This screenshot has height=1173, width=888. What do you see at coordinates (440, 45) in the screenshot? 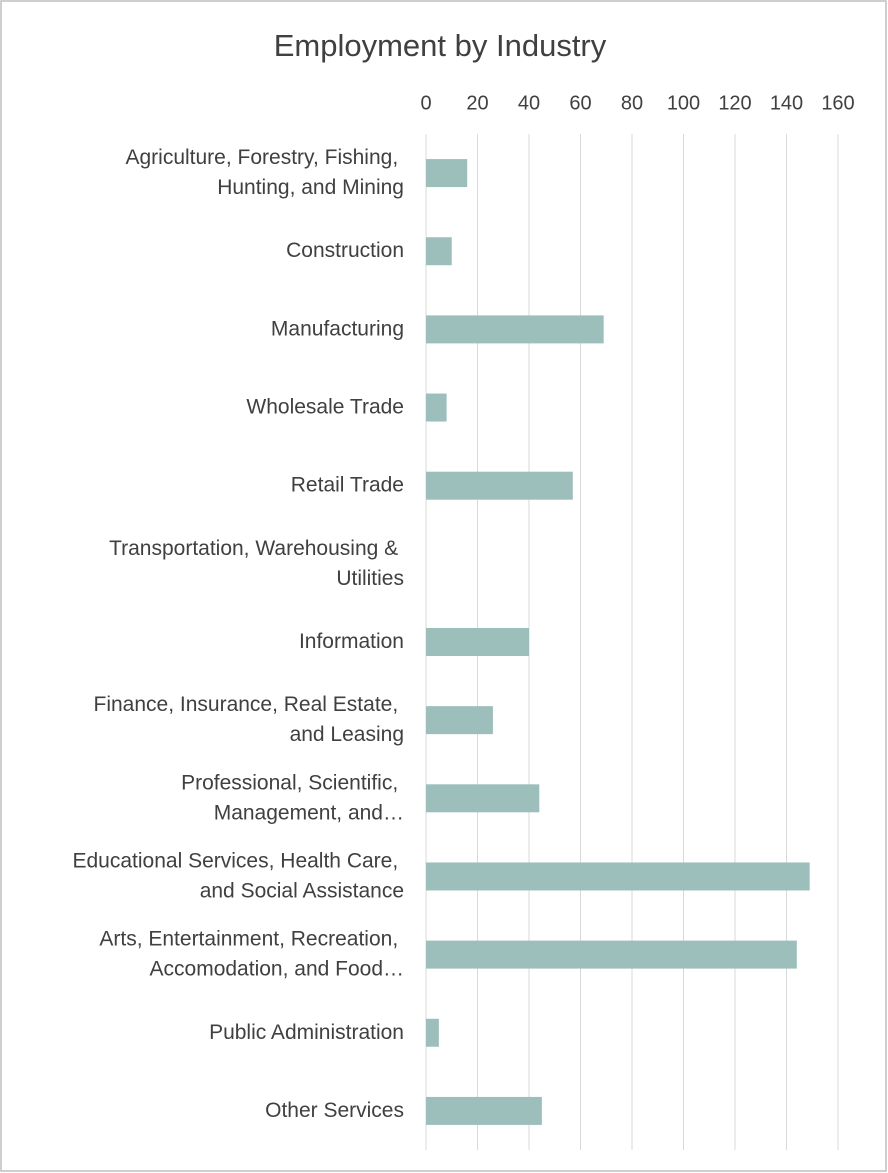
I see `chart-title: Employment by Industry` at bounding box center [440, 45].